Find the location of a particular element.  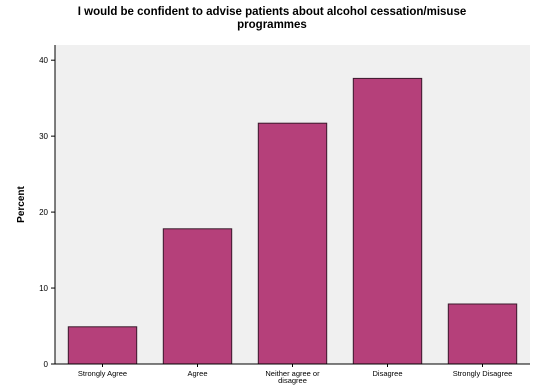

y-axis-title: Percent is located at coordinates (21, 203).